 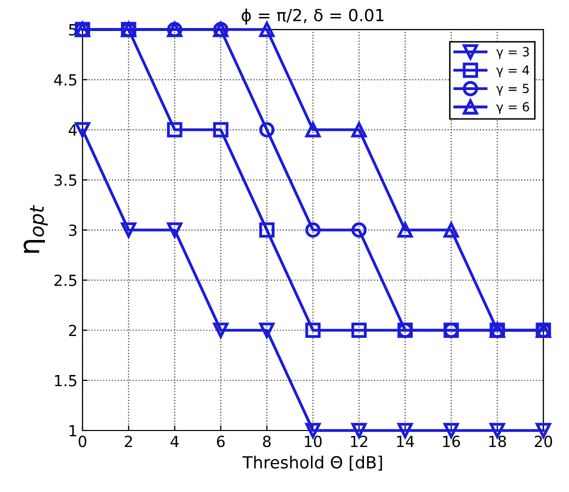 What do you see at coordinates (512, 53) in the screenshot?
I see `legend-label: γ = 3` at bounding box center [512, 53].